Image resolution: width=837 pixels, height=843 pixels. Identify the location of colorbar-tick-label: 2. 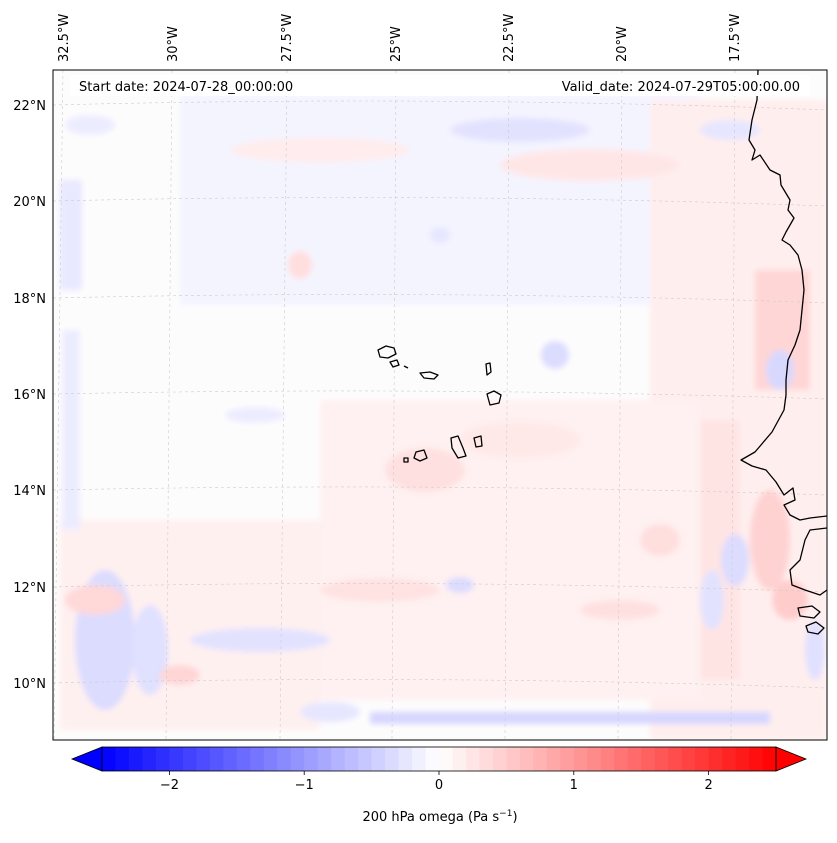
(708, 785).